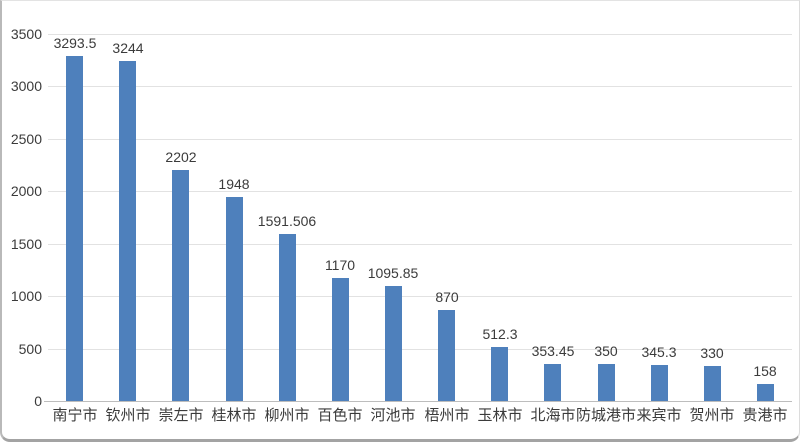  Describe the element at coordinates (500, 334) in the screenshot. I see `bar-value-label: 512.3` at that location.